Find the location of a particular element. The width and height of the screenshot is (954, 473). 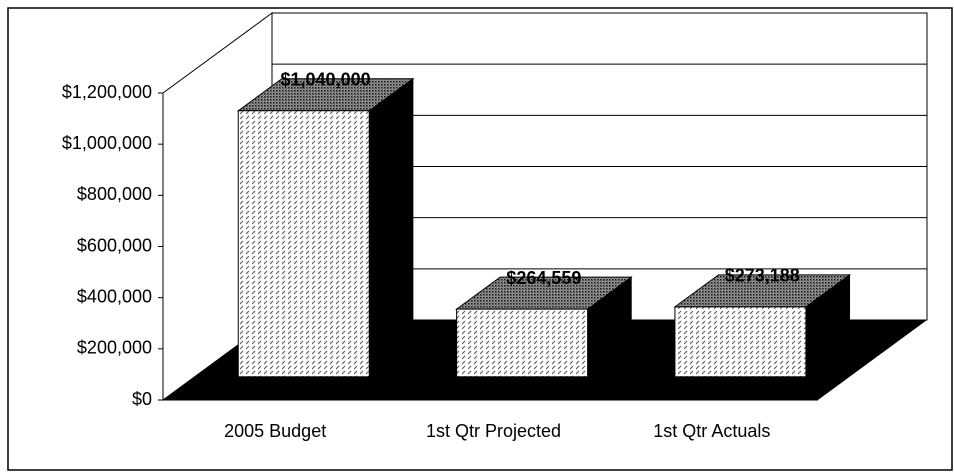

data-label: $1,040,000 is located at coordinates (326, 79).